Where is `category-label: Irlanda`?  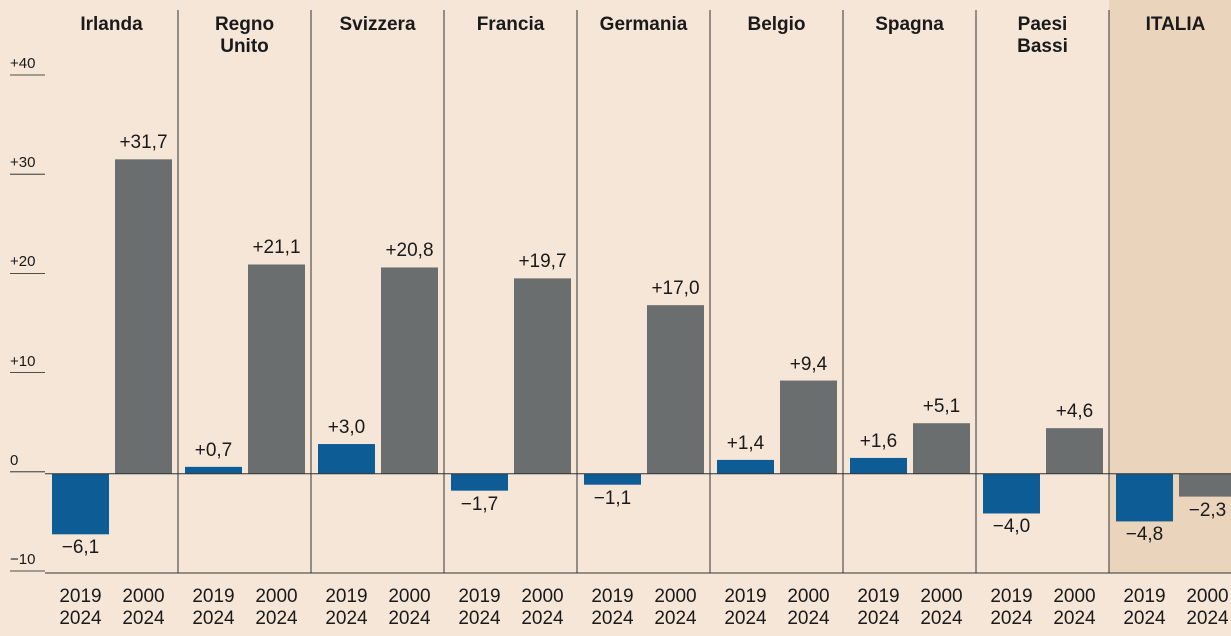
category-label: Irlanda is located at coordinates (111, 24).